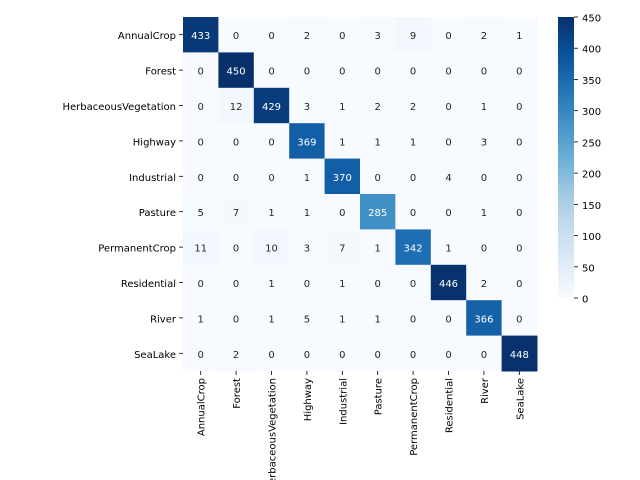 The image size is (640, 480). I want to click on x-tick-label: PermanentCrop, so click(414, 417).